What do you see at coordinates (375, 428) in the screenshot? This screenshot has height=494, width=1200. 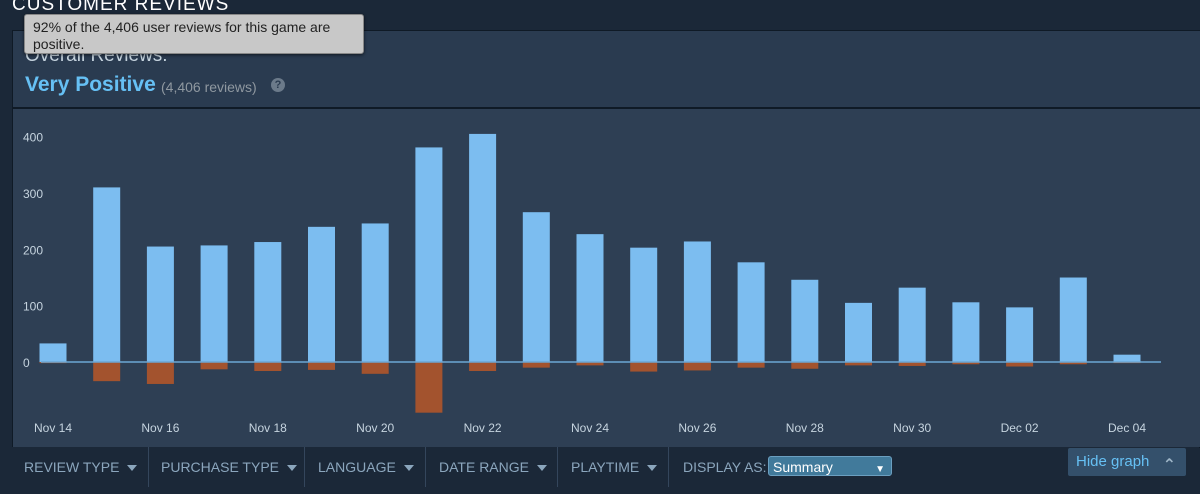 I see `x-tick-label: Nov 20` at bounding box center [375, 428].